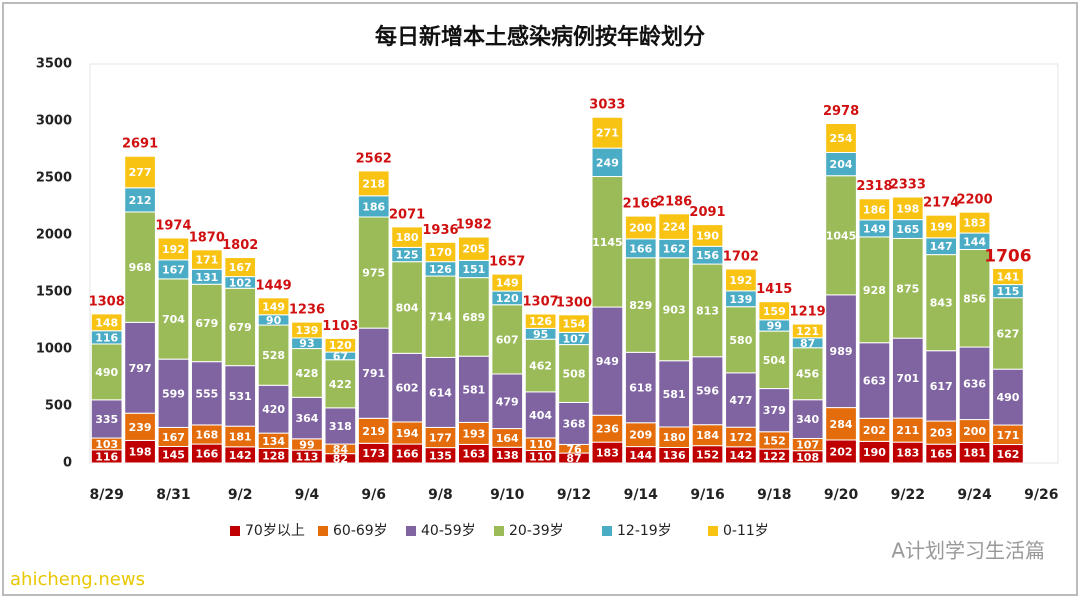 Image resolution: width=1080 pixels, height=602 pixels. What do you see at coordinates (841, 111) in the screenshot?
I see `total-label: 2978` at bounding box center [841, 111].